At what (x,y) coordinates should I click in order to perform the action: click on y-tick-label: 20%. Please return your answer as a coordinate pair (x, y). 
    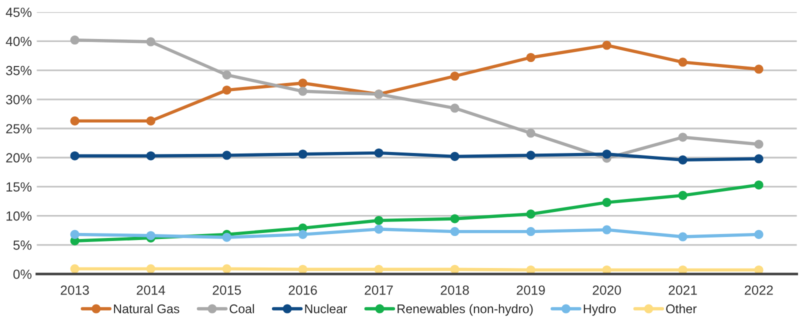
    Looking at the image, I should click on (19, 158).